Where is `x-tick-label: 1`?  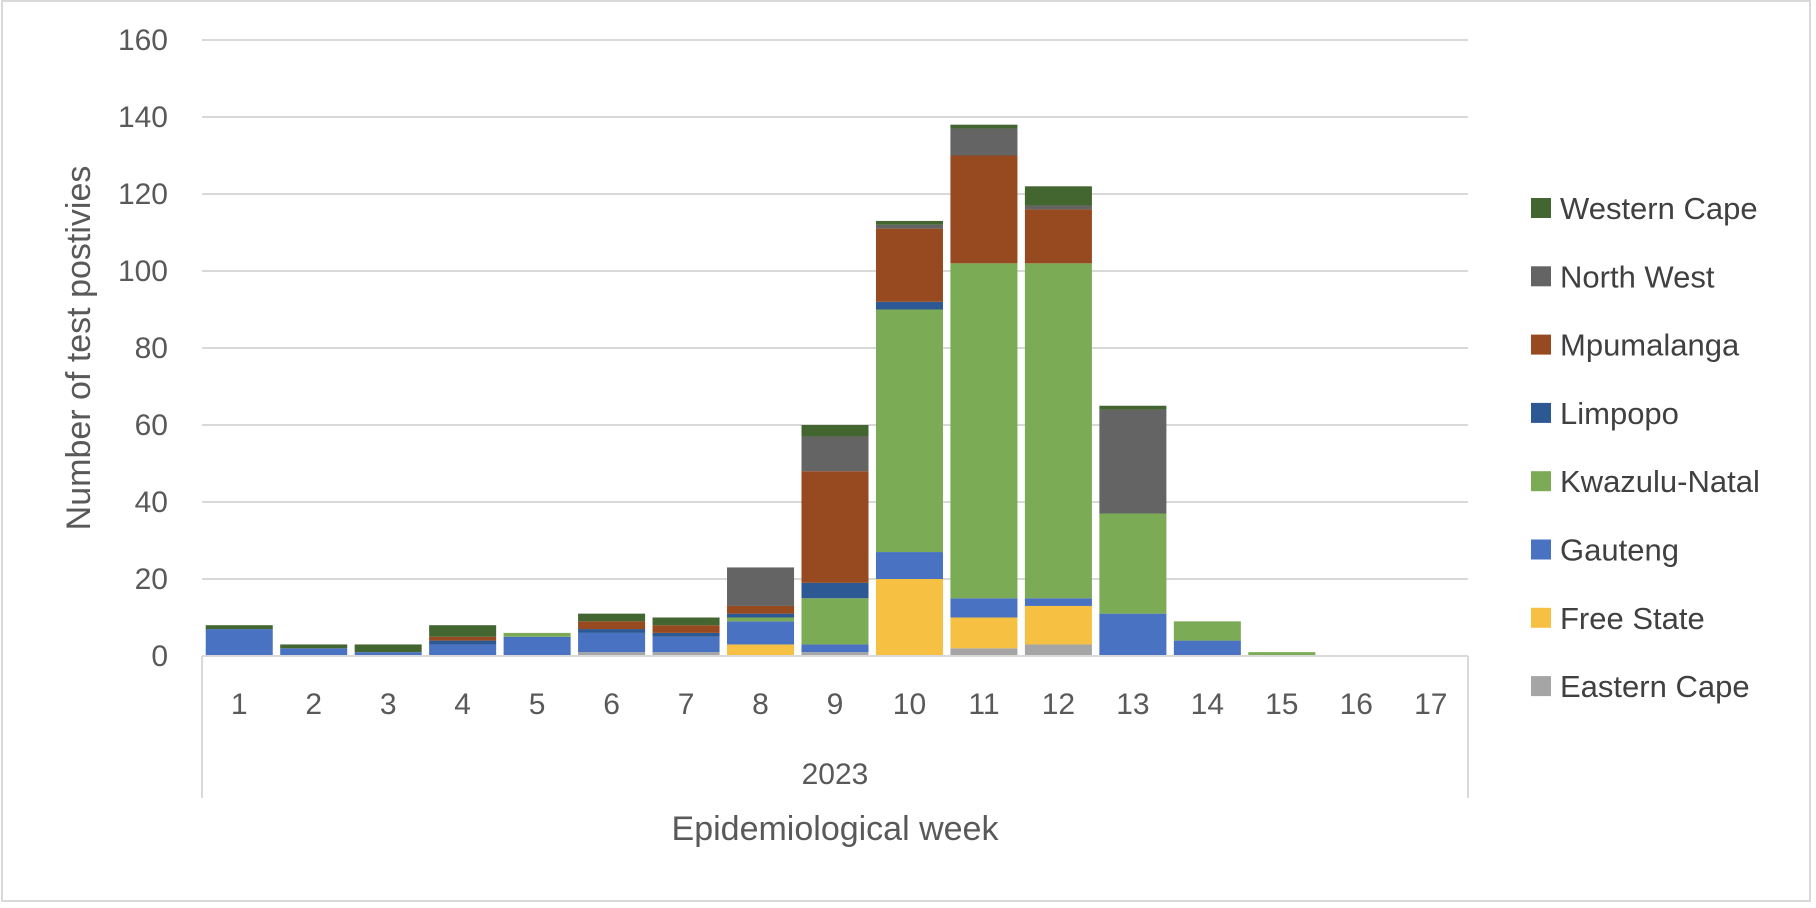 x-tick-label: 1 is located at coordinates (239, 704).